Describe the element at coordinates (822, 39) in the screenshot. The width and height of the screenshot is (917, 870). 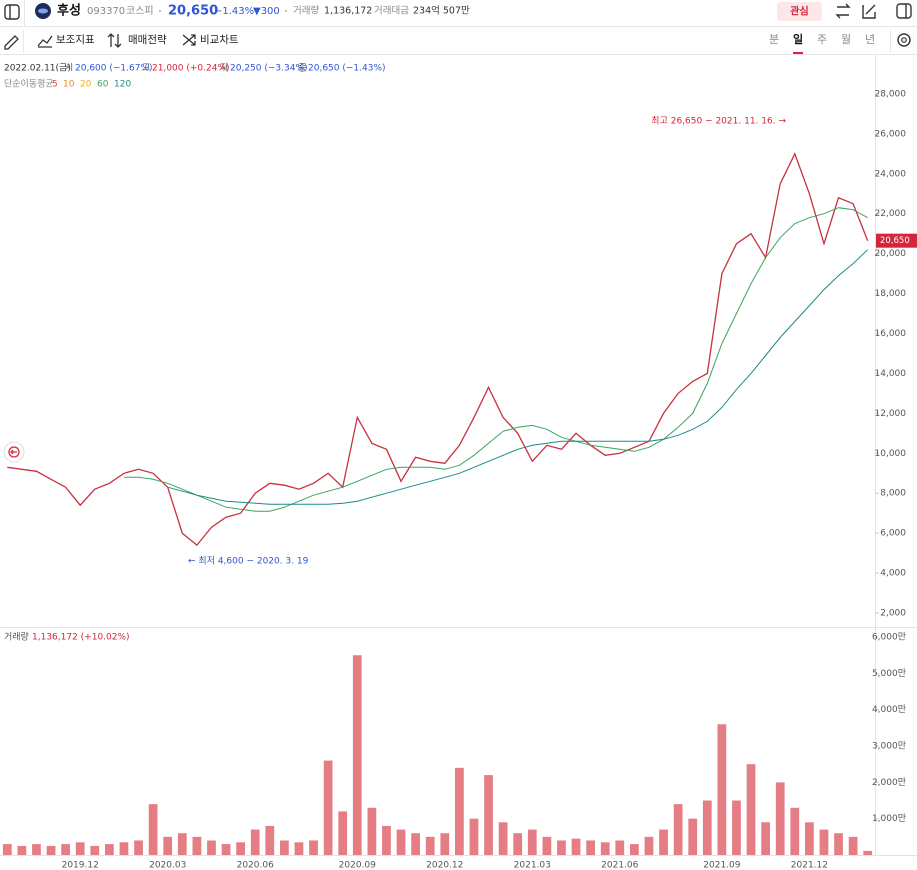
I see `period-tab: 주` at that location.